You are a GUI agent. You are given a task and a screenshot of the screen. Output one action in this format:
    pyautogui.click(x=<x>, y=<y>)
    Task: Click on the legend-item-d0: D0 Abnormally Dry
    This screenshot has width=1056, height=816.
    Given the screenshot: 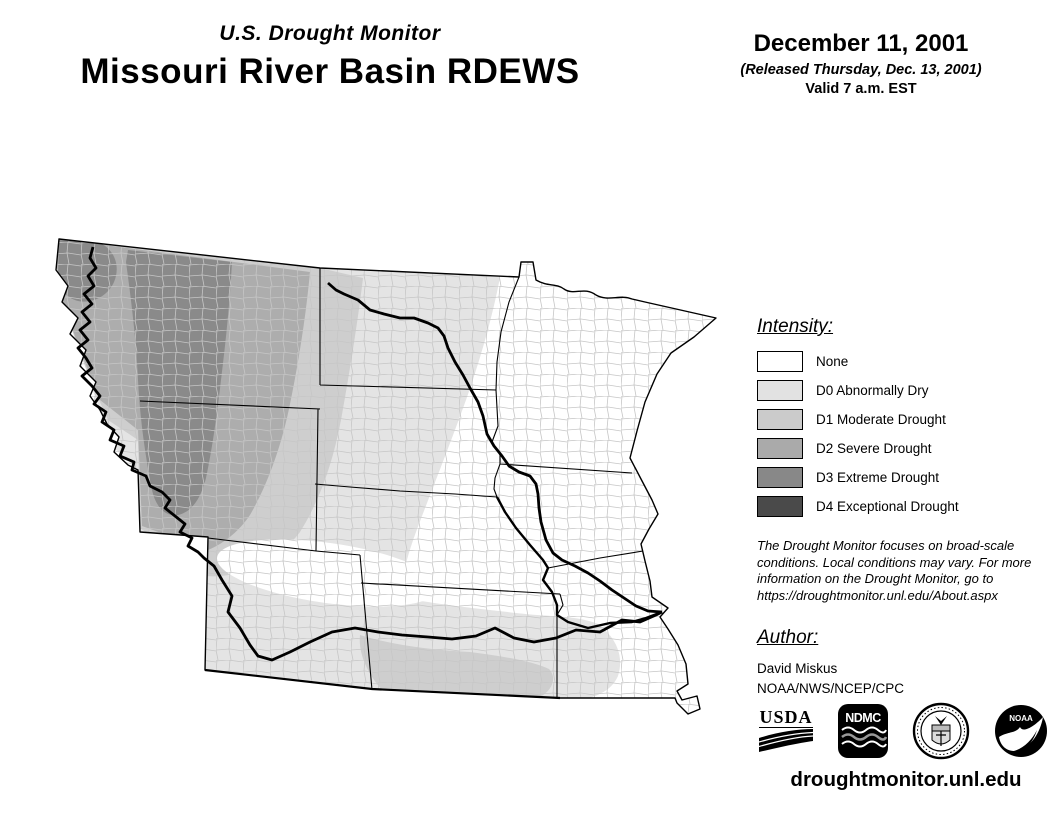 What is the action you would take?
    pyautogui.click(x=906, y=390)
    